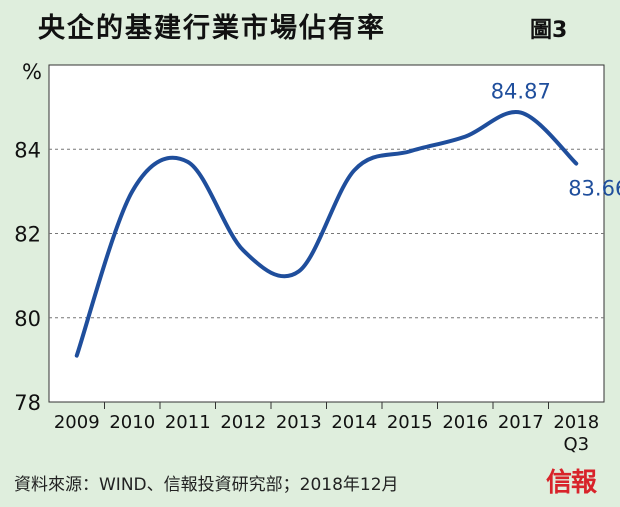 This screenshot has height=507, width=620. Describe the element at coordinates (132, 422) in the screenshot. I see `x-tick-label: 2010` at that location.